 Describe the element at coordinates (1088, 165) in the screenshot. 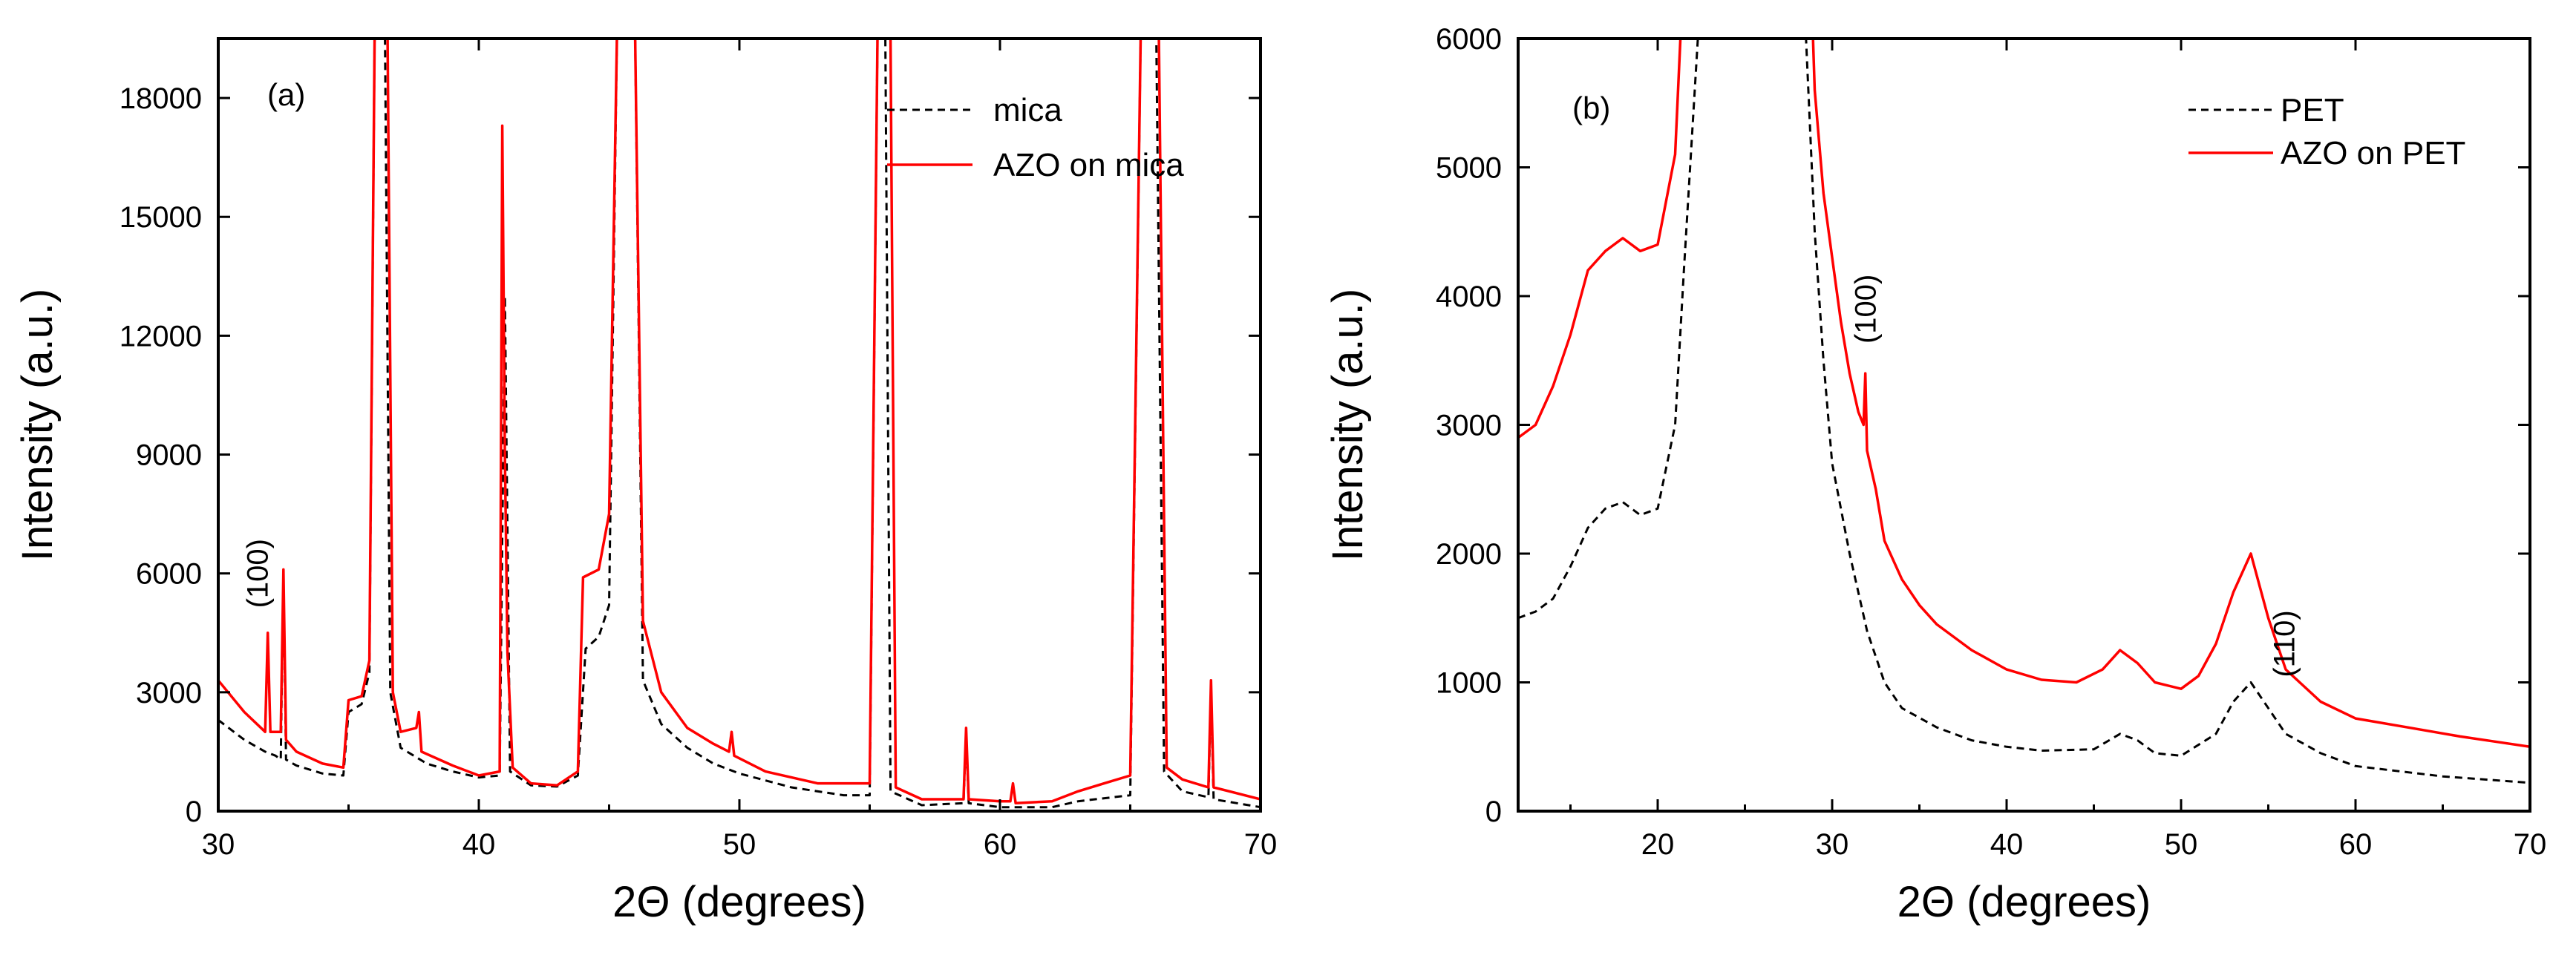

I see `legend-label: AZO on mica` at that location.